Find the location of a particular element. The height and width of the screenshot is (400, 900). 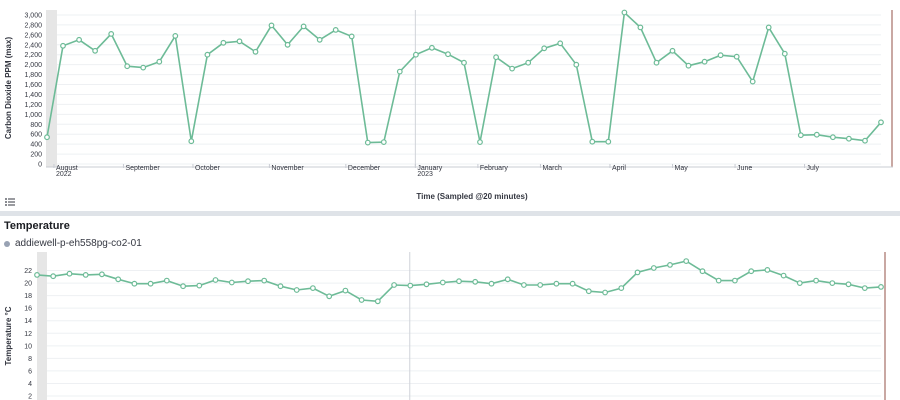

temp-y-tick-label: 10 is located at coordinates (28, 346).